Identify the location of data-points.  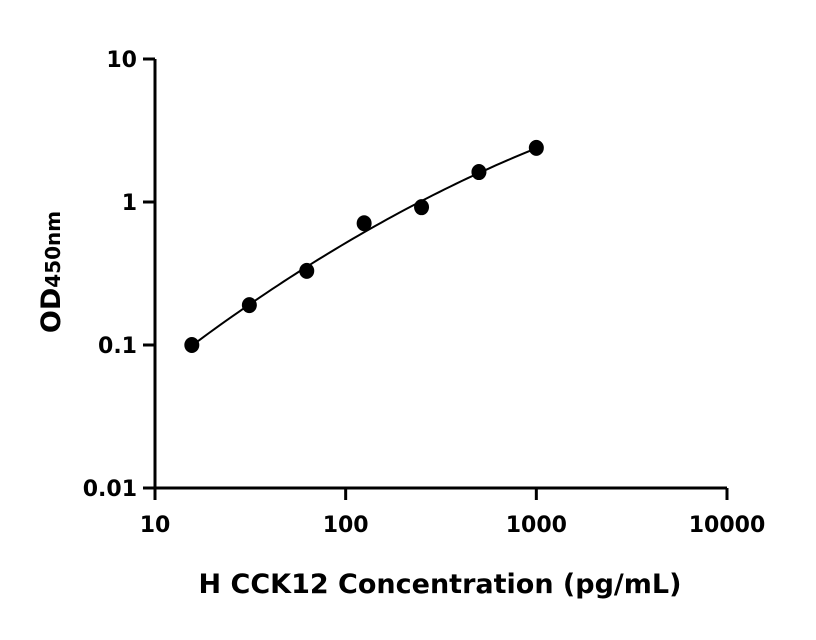
(364, 246).